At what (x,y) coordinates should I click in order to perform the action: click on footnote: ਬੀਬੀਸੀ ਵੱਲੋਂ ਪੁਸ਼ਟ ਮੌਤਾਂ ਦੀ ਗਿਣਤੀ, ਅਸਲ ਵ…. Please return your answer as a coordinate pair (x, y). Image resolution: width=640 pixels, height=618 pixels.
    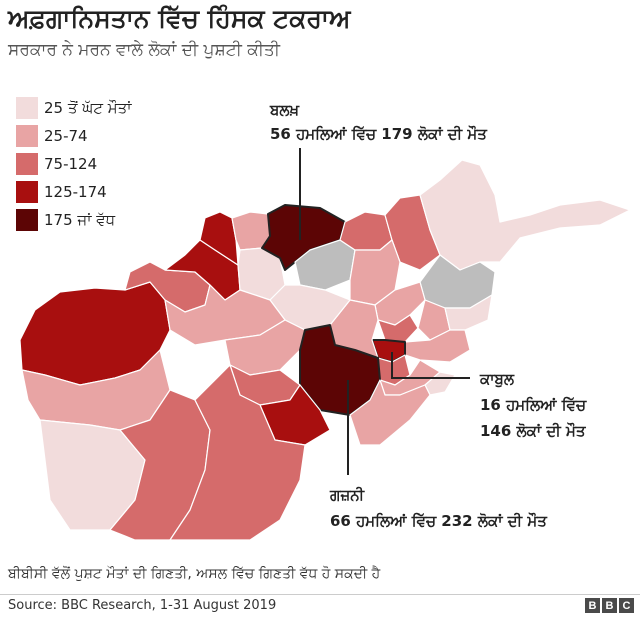
    Looking at the image, I should click on (194, 574).